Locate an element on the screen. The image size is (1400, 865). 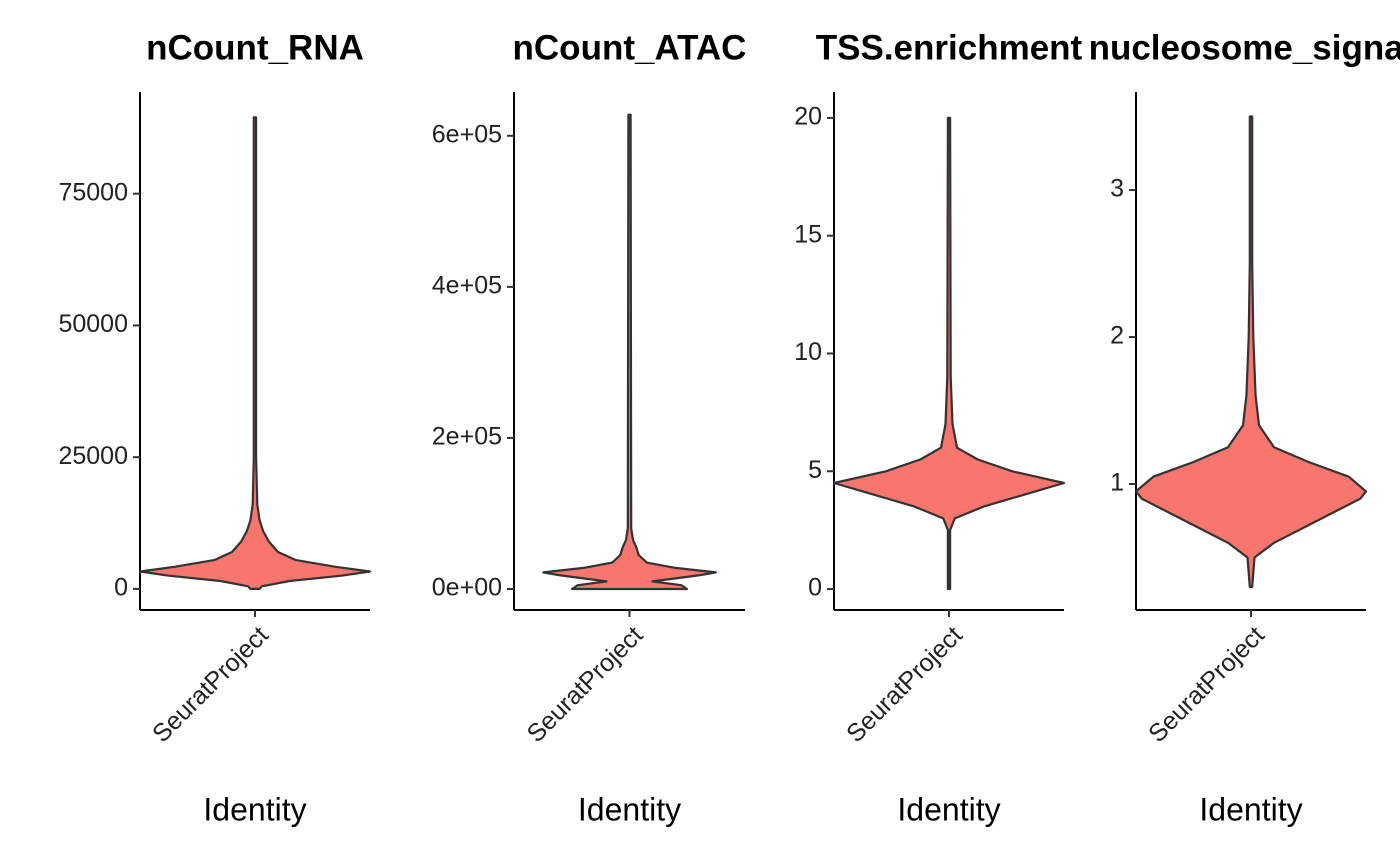
chart-title: nCount_ATAC is located at coordinates (630, 47).